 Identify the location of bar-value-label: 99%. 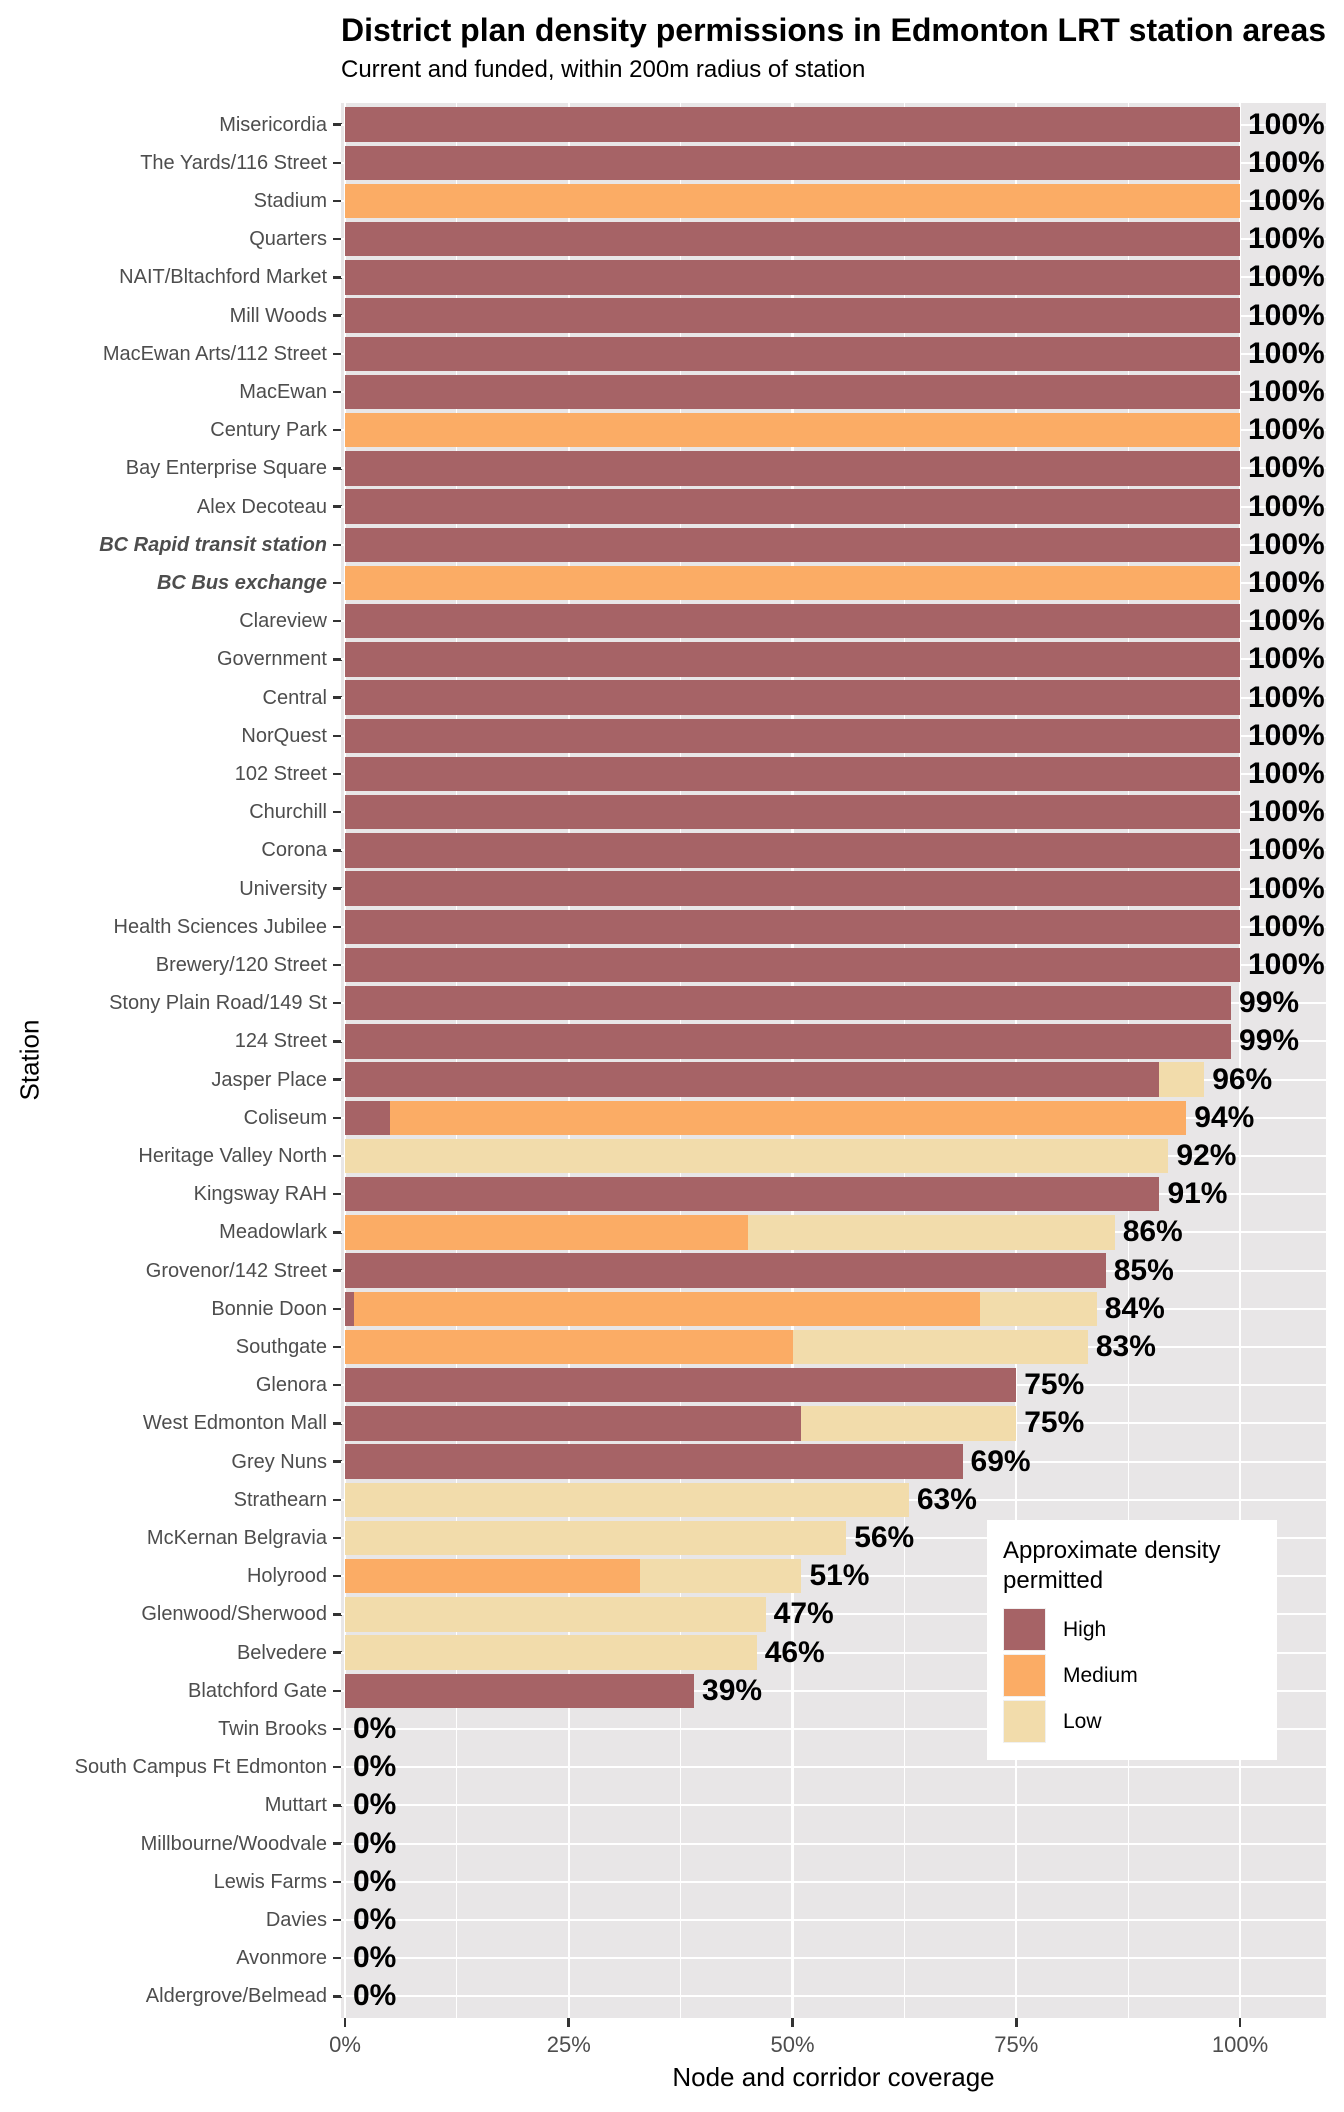
(1269, 1041).